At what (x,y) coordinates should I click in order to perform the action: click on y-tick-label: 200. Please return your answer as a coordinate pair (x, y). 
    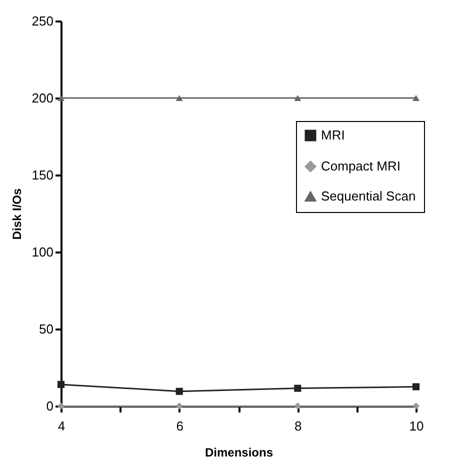
    Looking at the image, I should click on (43, 98).